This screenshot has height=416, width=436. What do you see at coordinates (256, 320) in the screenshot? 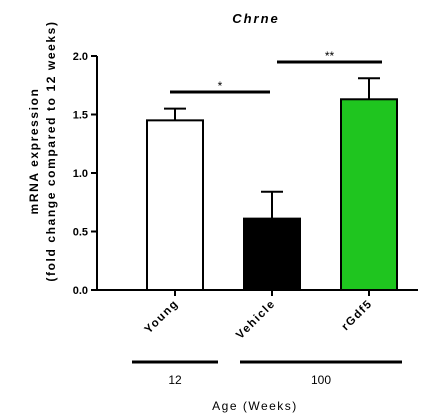
I see `x-tick-label: Vehicle` at bounding box center [256, 320].